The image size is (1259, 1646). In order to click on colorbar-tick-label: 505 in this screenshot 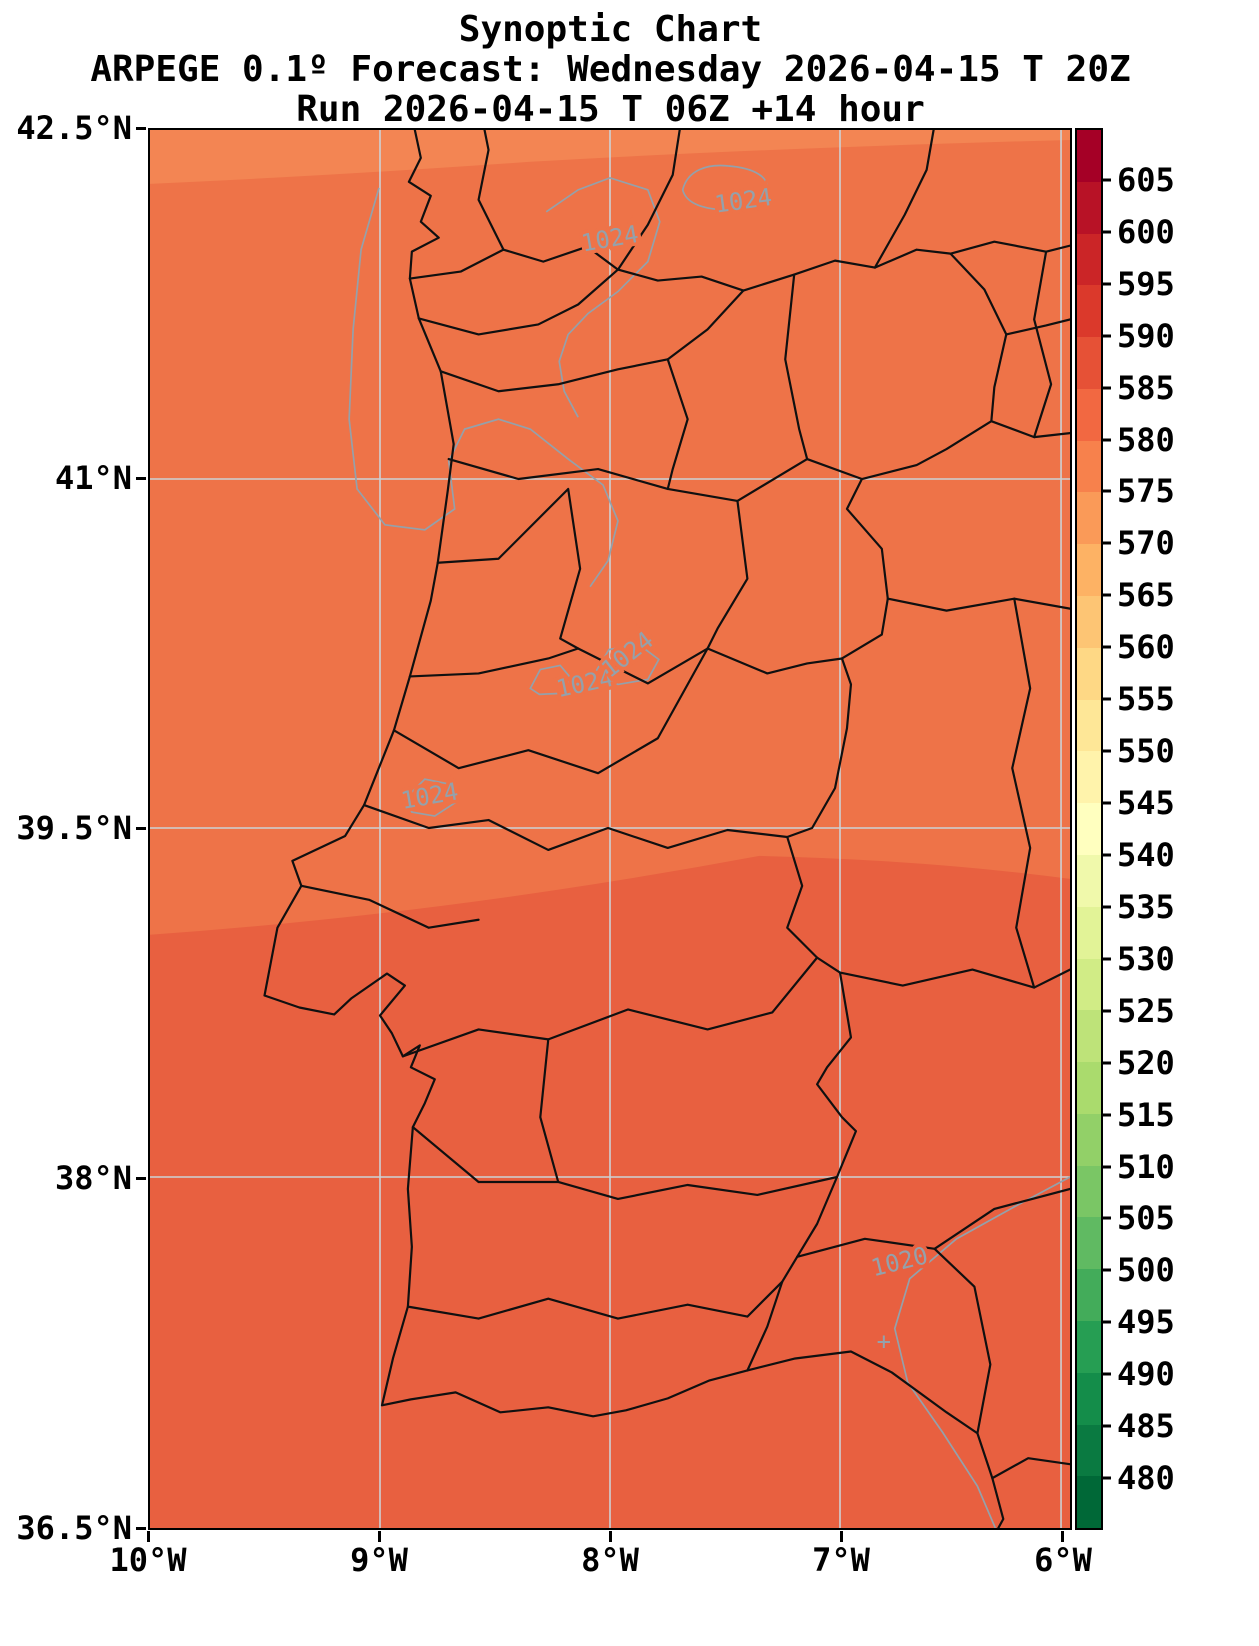, I will do `click(1146, 1218)`.